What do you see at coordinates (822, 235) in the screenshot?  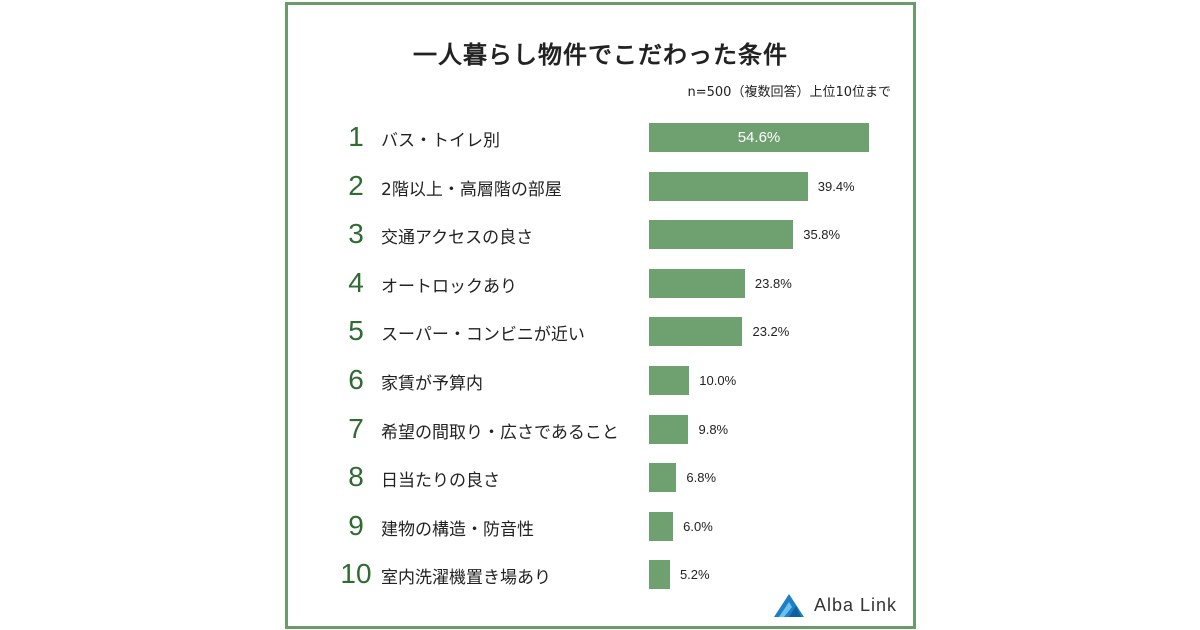 I see `value-label: 35.8%` at bounding box center [822, 235].